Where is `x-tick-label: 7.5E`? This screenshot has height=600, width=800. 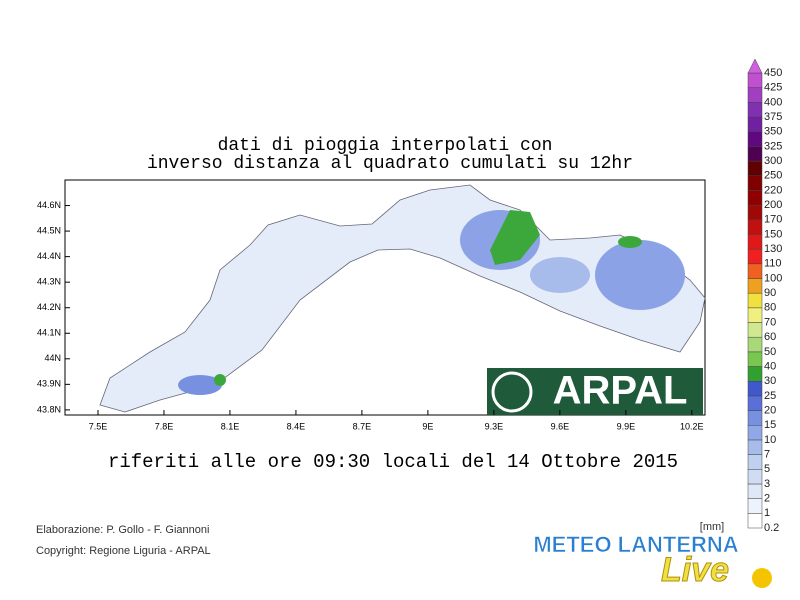 x-tick-label: 7.5E is located at coordinates (98, 426).